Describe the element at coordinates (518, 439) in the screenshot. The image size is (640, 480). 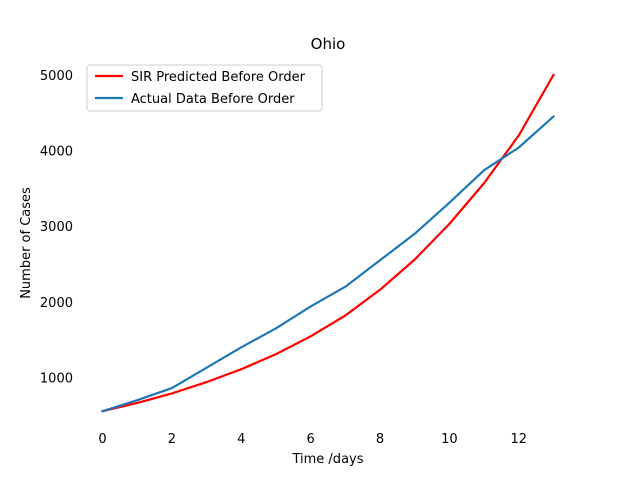
I see `x-tick-label: 12` at that location.